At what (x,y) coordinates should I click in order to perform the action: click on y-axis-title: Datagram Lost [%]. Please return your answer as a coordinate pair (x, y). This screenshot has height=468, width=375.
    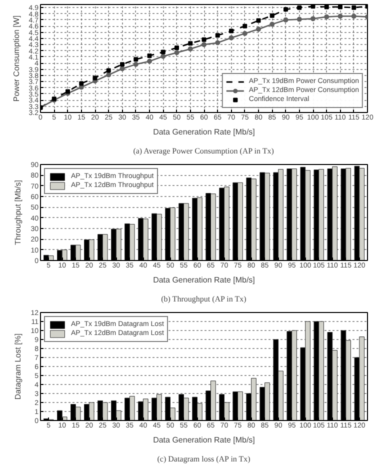
    Looking at the image, I should click on (18, 366).